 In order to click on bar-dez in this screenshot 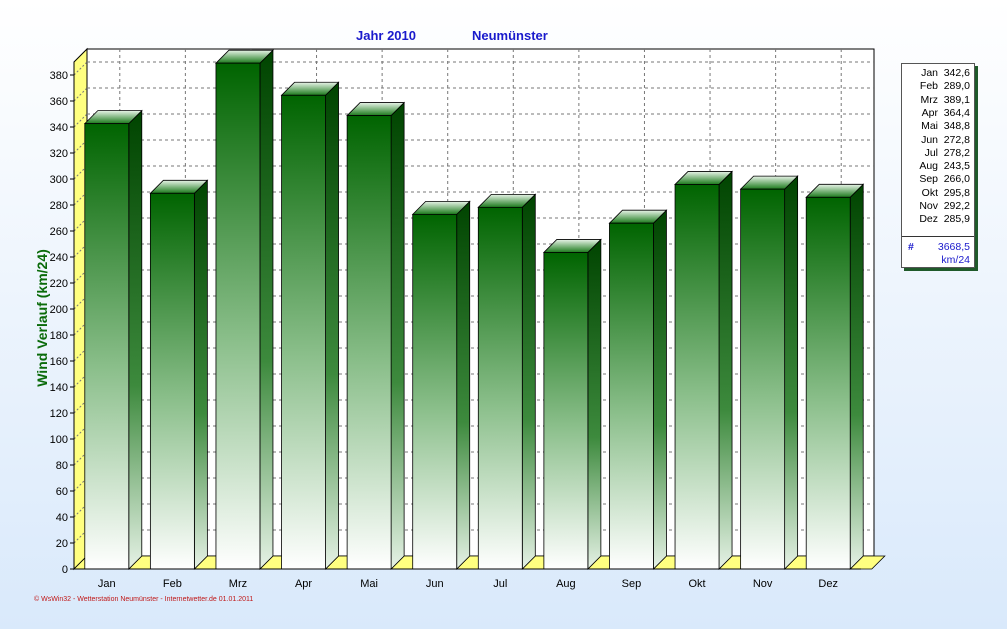, I will do `click(835, 376)`.